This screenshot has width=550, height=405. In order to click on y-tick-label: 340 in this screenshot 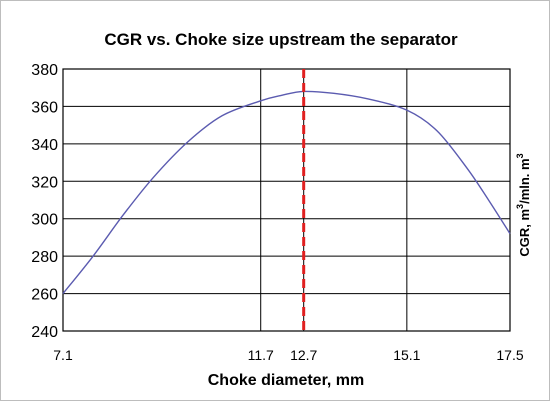, I will do `click(44, 145)`.